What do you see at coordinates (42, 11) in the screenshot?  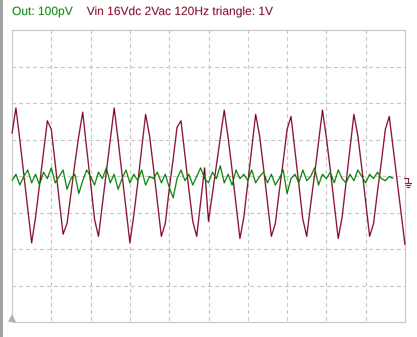 I see `text: Out: 100pV` at bounding box center [42, 11].